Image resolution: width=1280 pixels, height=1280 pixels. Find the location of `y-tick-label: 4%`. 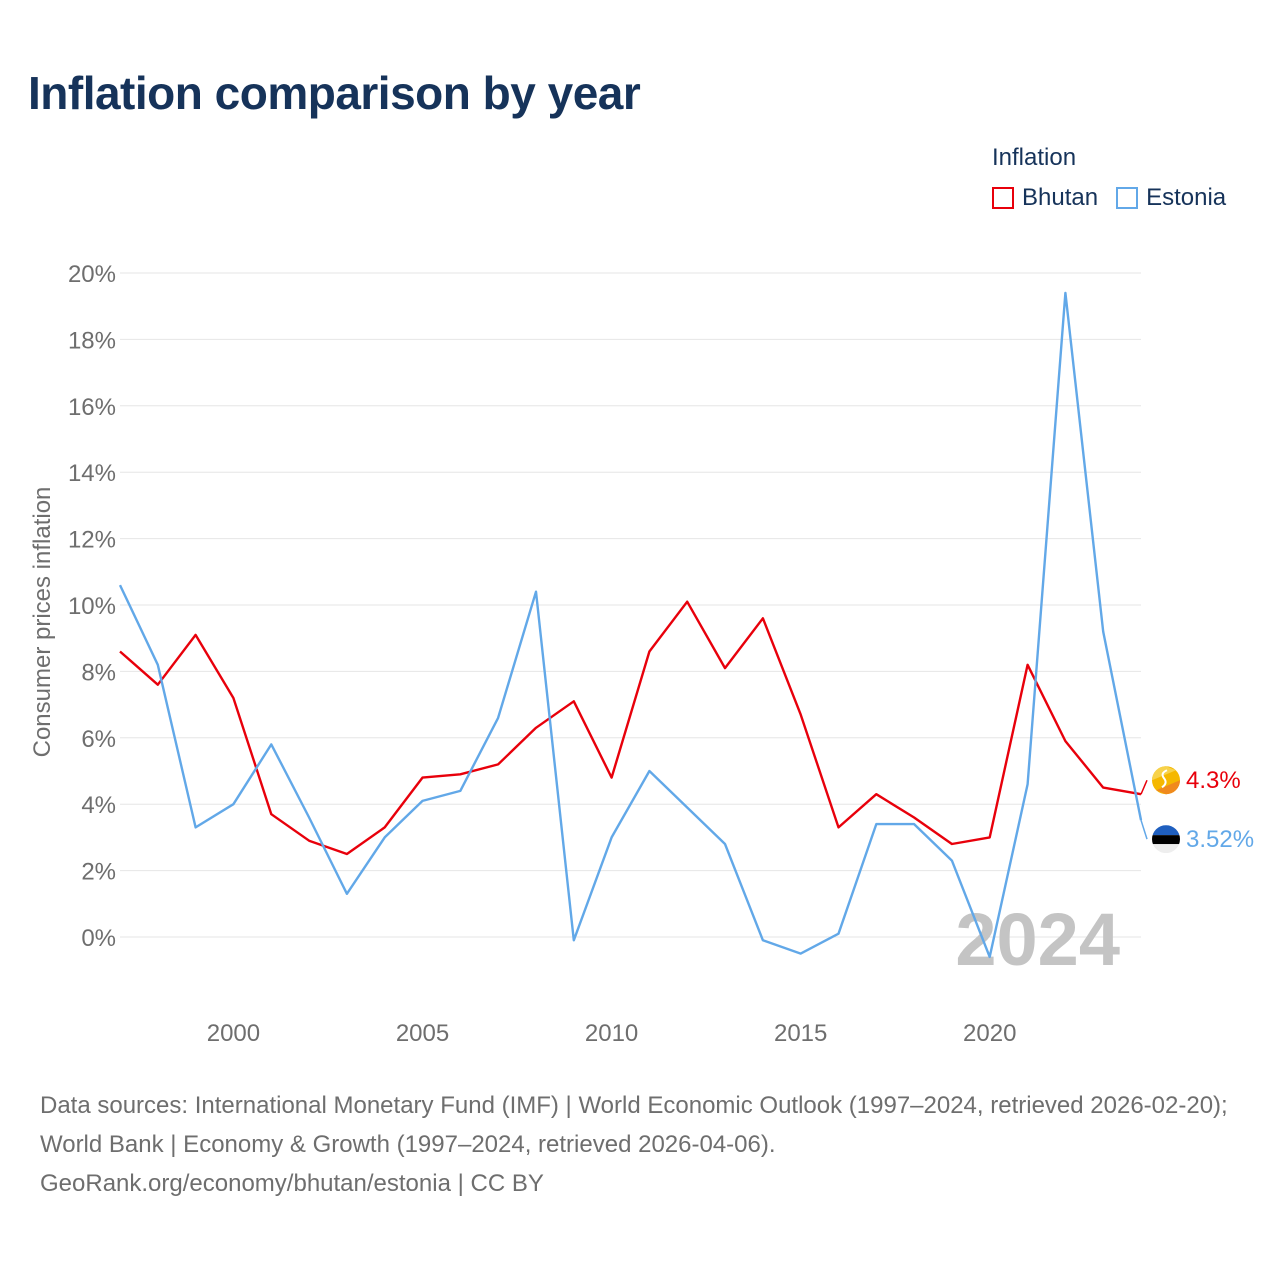

y-tick-label: 4% is located at coordinates (98, 805).